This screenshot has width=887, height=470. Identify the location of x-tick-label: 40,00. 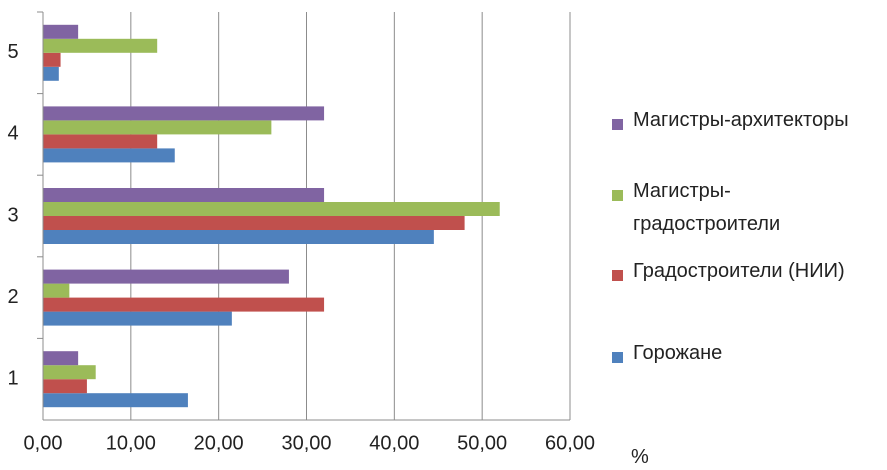
(394, 443).